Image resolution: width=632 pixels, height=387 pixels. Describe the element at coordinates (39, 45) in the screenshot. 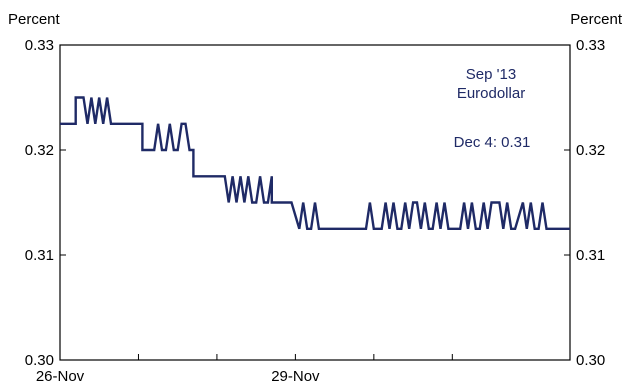

I see `left-y-tick-label: 0.33` at that location.